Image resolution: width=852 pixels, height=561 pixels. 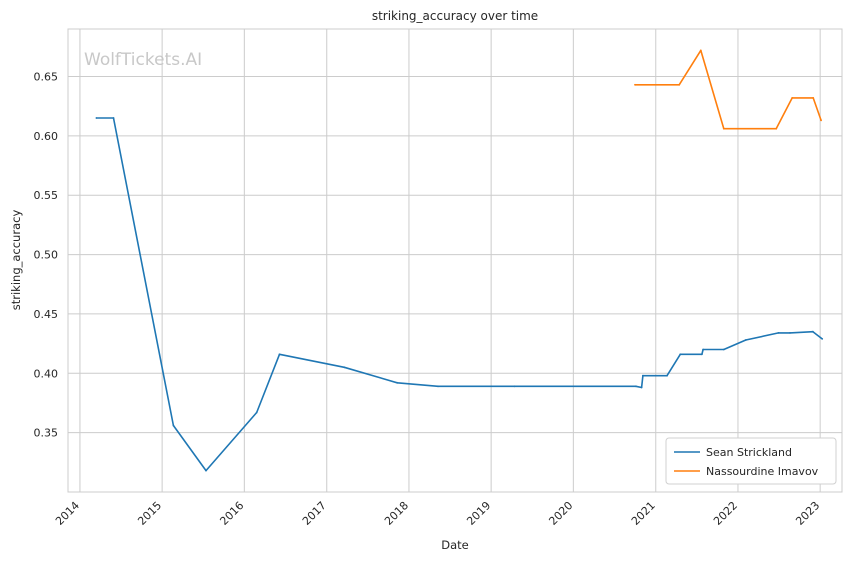 What do you see at coordinates (396, 513) in the screenshot?
I see `x-tick-label-2018: 2018` at bounding box center [396, 513].